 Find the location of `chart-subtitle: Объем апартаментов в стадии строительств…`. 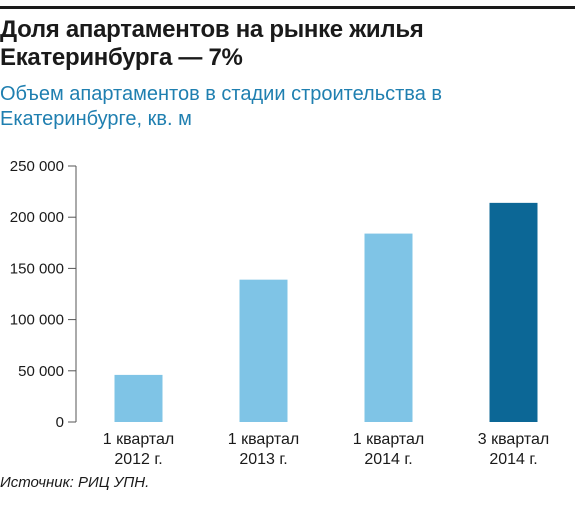

chart-subtitle: Объем апартаментов в стадии строительств… is located at coordinates (221, 106).